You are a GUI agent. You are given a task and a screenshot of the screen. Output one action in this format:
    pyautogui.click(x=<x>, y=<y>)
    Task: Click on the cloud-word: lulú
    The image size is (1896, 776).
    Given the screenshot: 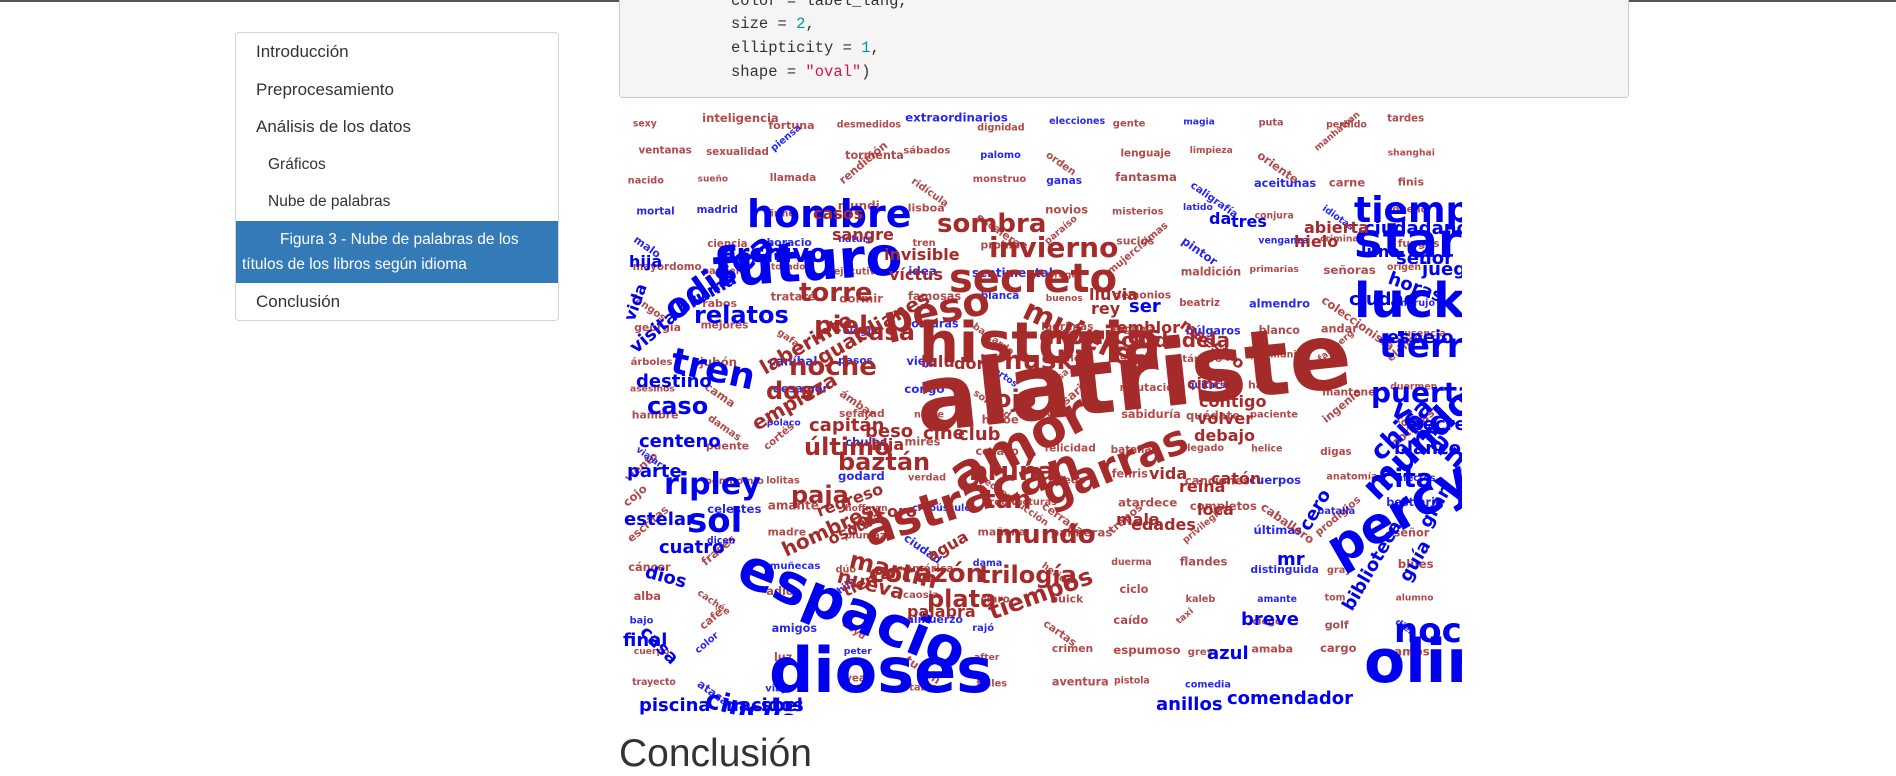 What is the action you would take?
    pyautogui.click(x=938, y=361)
    